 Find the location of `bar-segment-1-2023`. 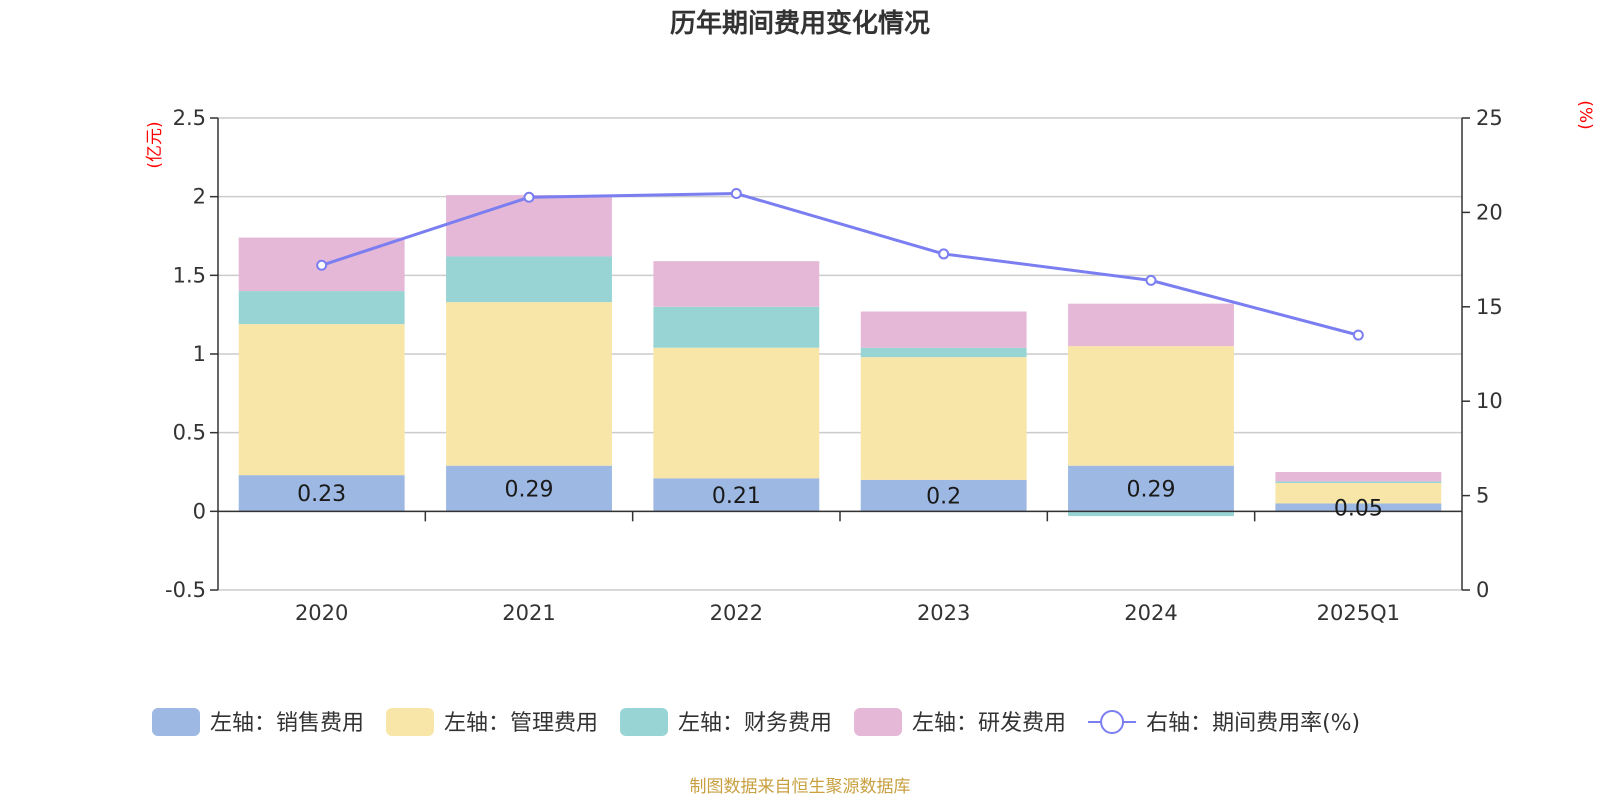

bar-segment-1-2023 is located at coordinates (943, 495).